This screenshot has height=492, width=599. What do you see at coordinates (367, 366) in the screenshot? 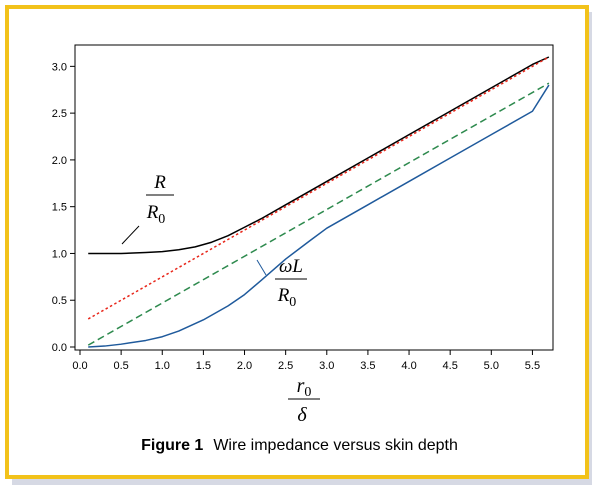
I see `x-tick-label: 3.5` at bounding box center [367, 366].